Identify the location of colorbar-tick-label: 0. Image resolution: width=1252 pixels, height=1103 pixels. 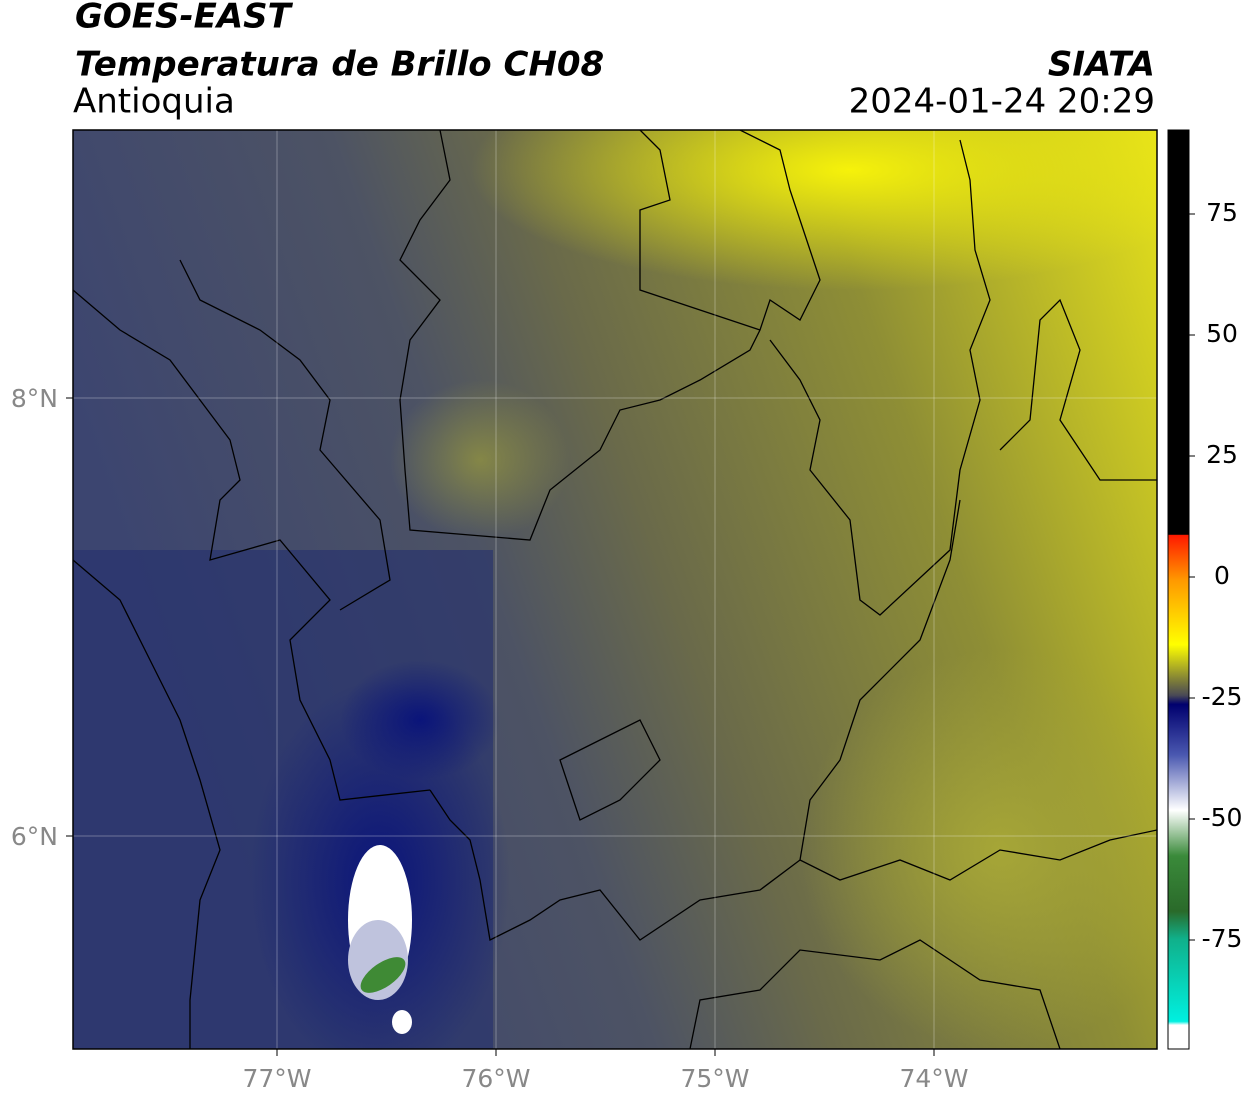
(1222, 575).